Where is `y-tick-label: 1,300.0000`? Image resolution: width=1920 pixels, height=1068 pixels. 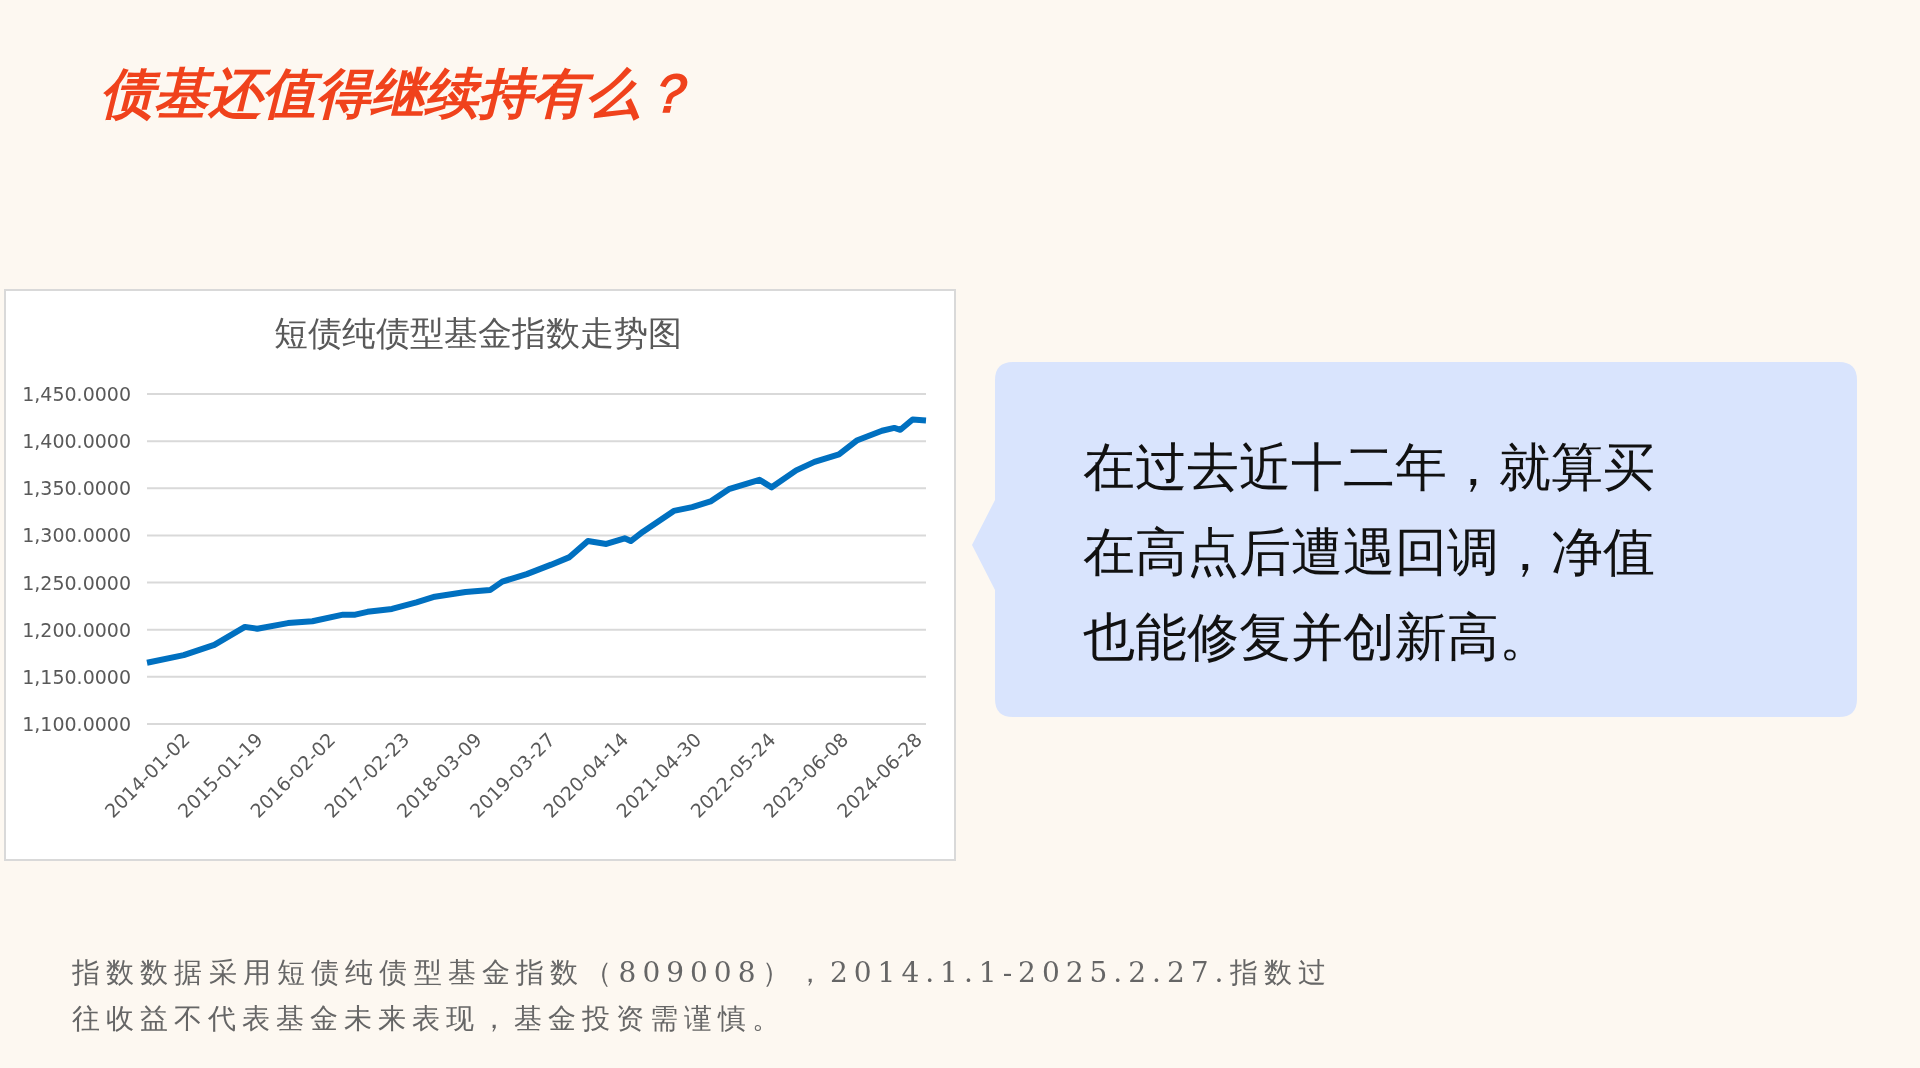 y-tick-label: 1,300.0000 is located at coordinates (76, 535).